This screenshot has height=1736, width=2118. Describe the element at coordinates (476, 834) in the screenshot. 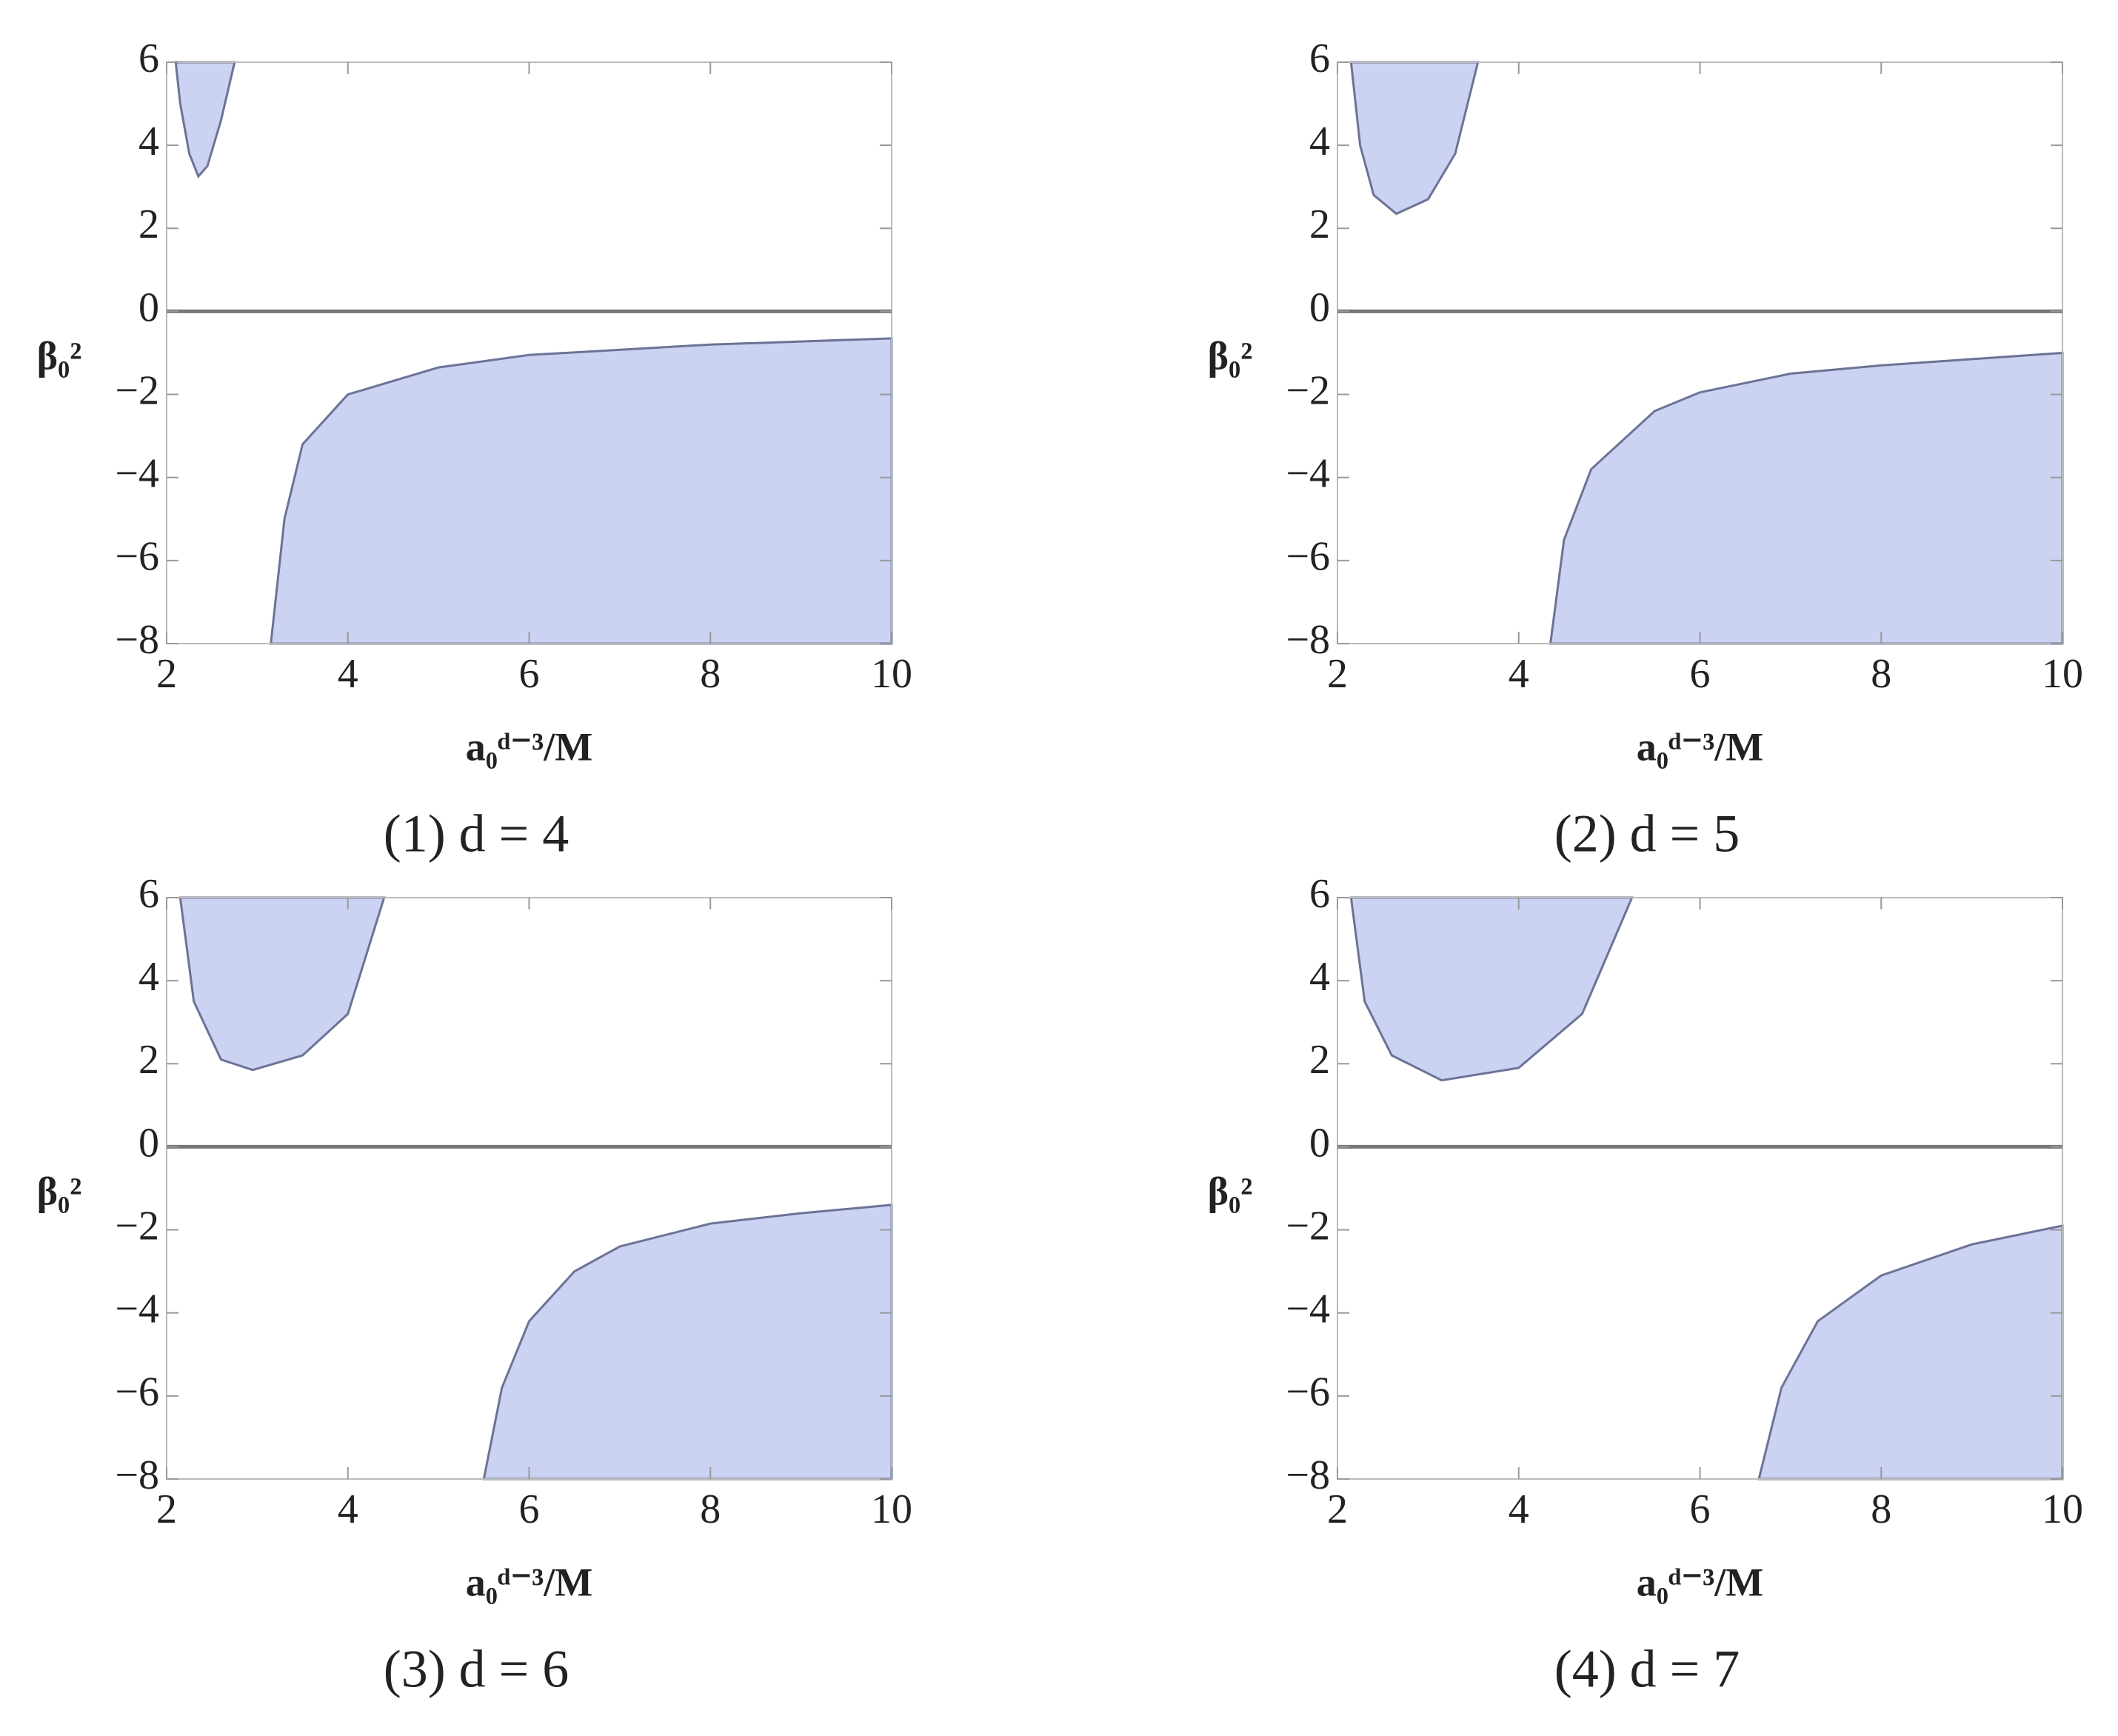

I see `caption: (1) d = 4` at that location.